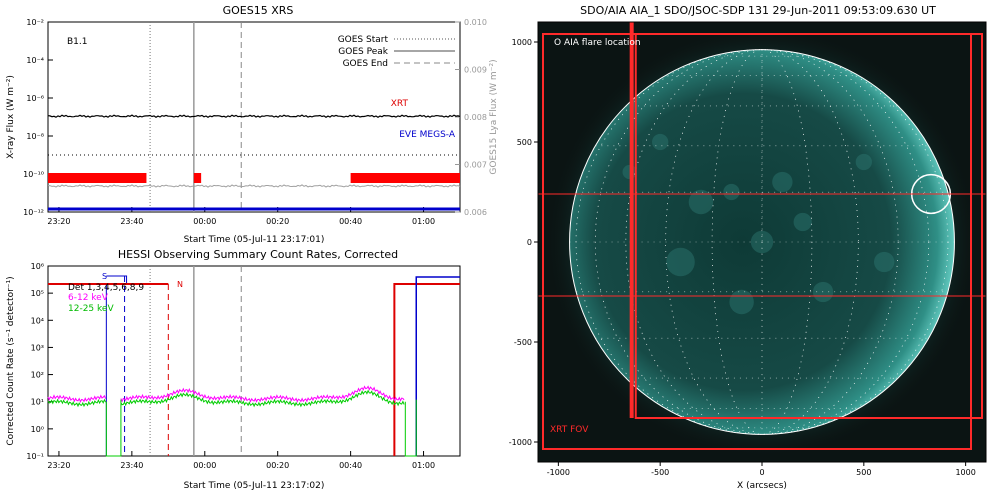 This screenshot has height=500, width=1000. I want to click on hessi-12-25-series, so click(262, 398).